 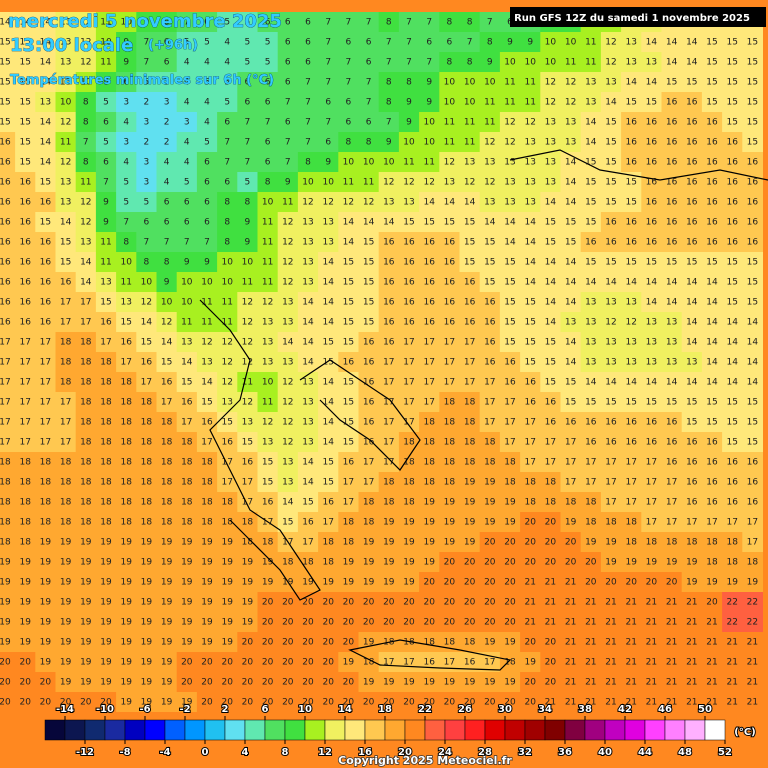 I want to click on temperature-value: 4, so click(x=187, y=63).